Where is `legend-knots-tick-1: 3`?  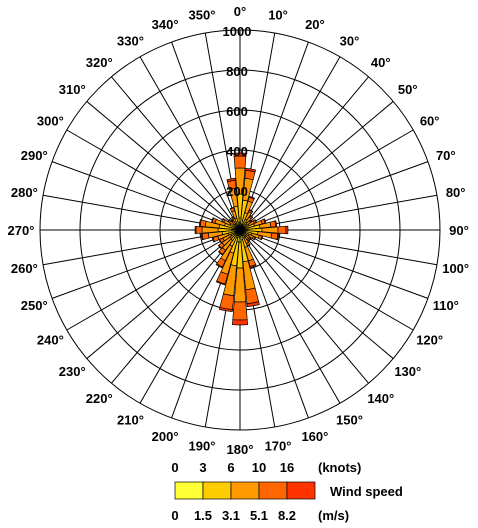
legend-knots-tick-1: 3 is located at coordinates (202, 467).